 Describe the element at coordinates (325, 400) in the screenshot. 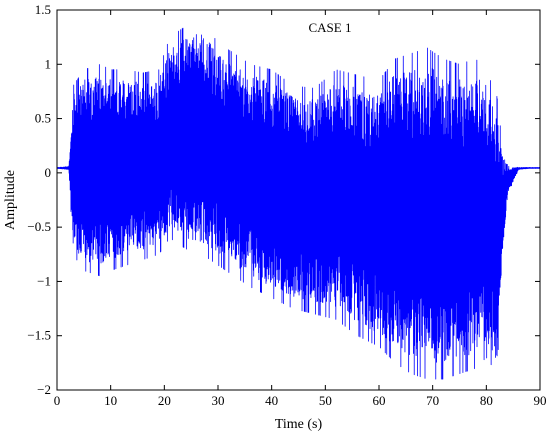

I see `x-tick-label: 50` at that location.